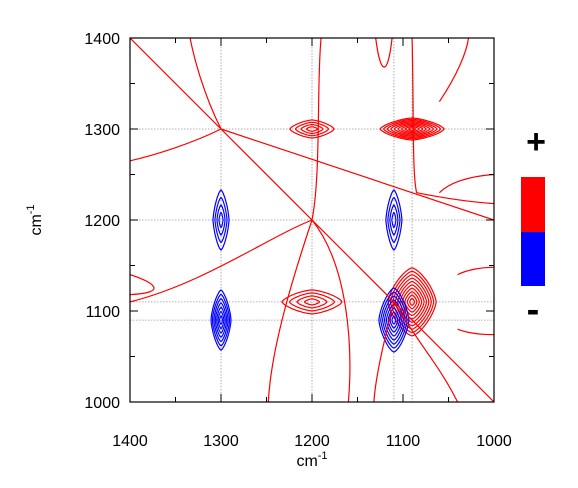 The image size is (578, 488). I want to click on x-tick-label: 1400, so click(130, 441).